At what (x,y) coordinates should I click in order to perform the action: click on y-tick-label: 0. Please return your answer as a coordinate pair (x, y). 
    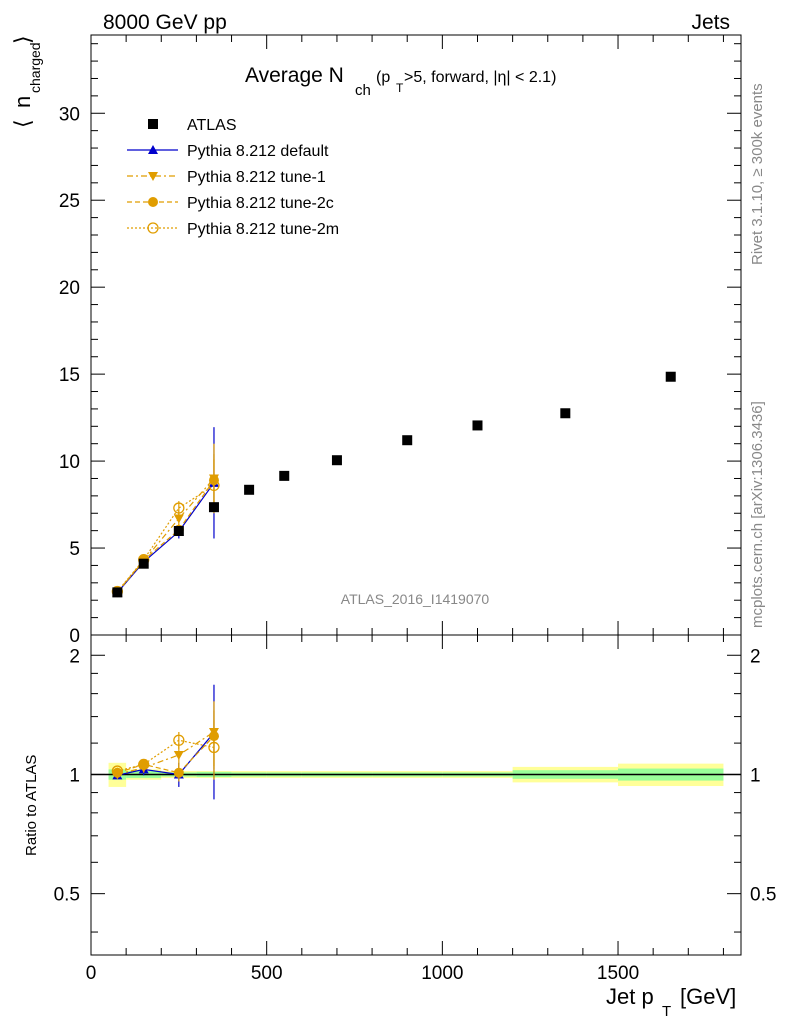
    Looking at the image, I should click on (74, 636).